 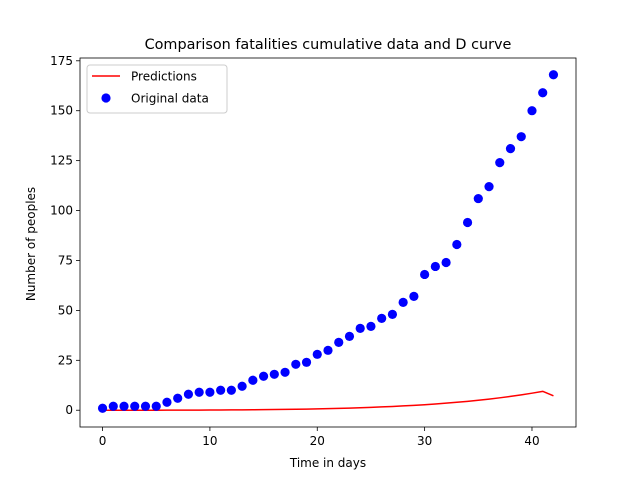 I want to click on x-tick-label: 10, so click(x=209, y=441).